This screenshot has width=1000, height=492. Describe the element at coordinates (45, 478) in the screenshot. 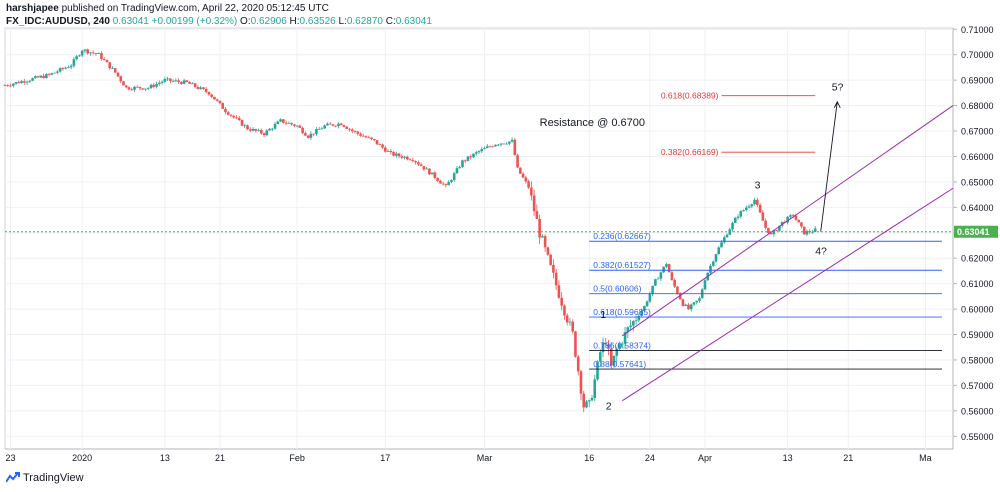

I see `tradingview-brand: TradingView` at that location.